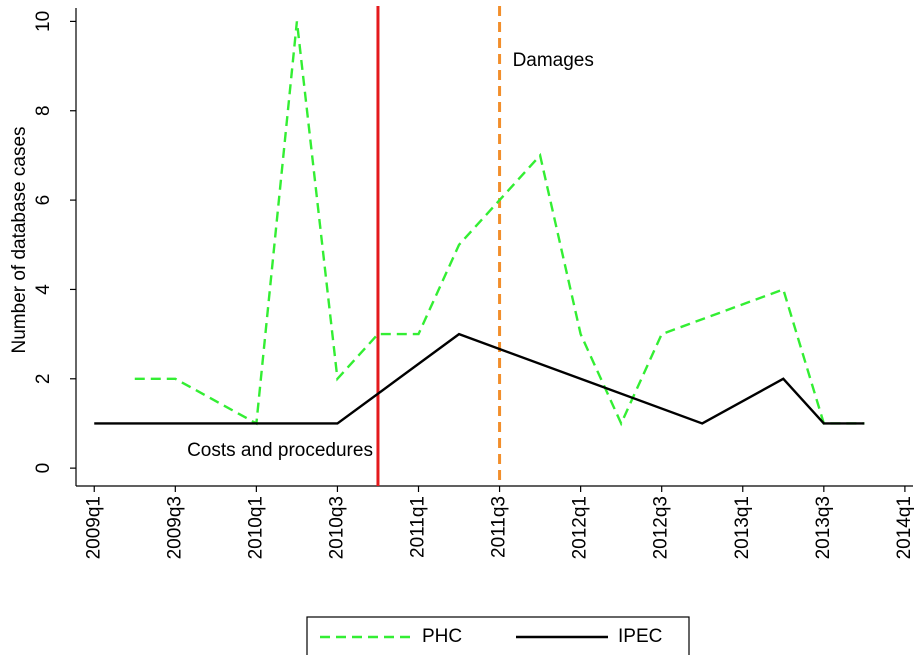  Describe the element at coordinates (553, 60) in the screenshot. I see `annotation: Damages` at that location.